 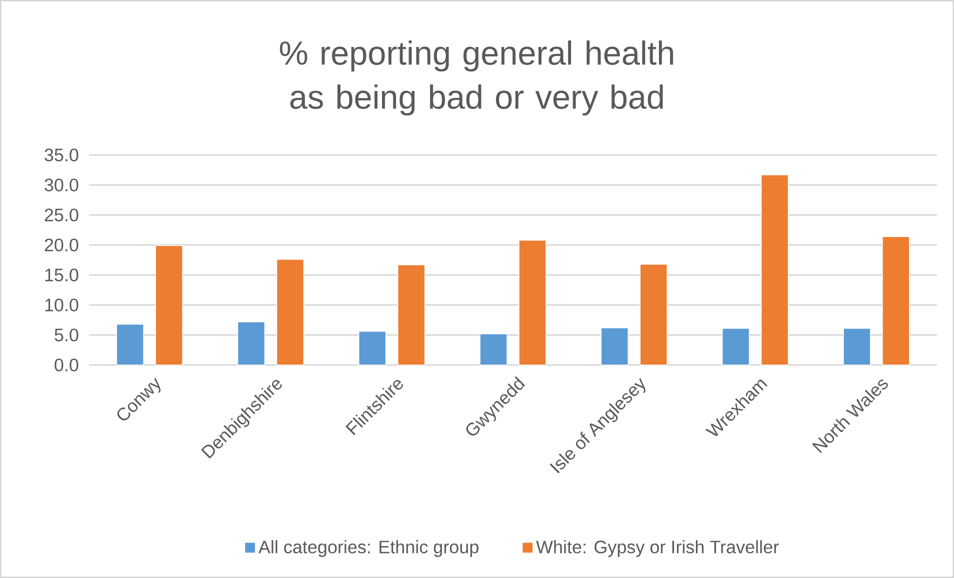 I want to click on y-tick-label: 10.0, so click(x=61, y=305).